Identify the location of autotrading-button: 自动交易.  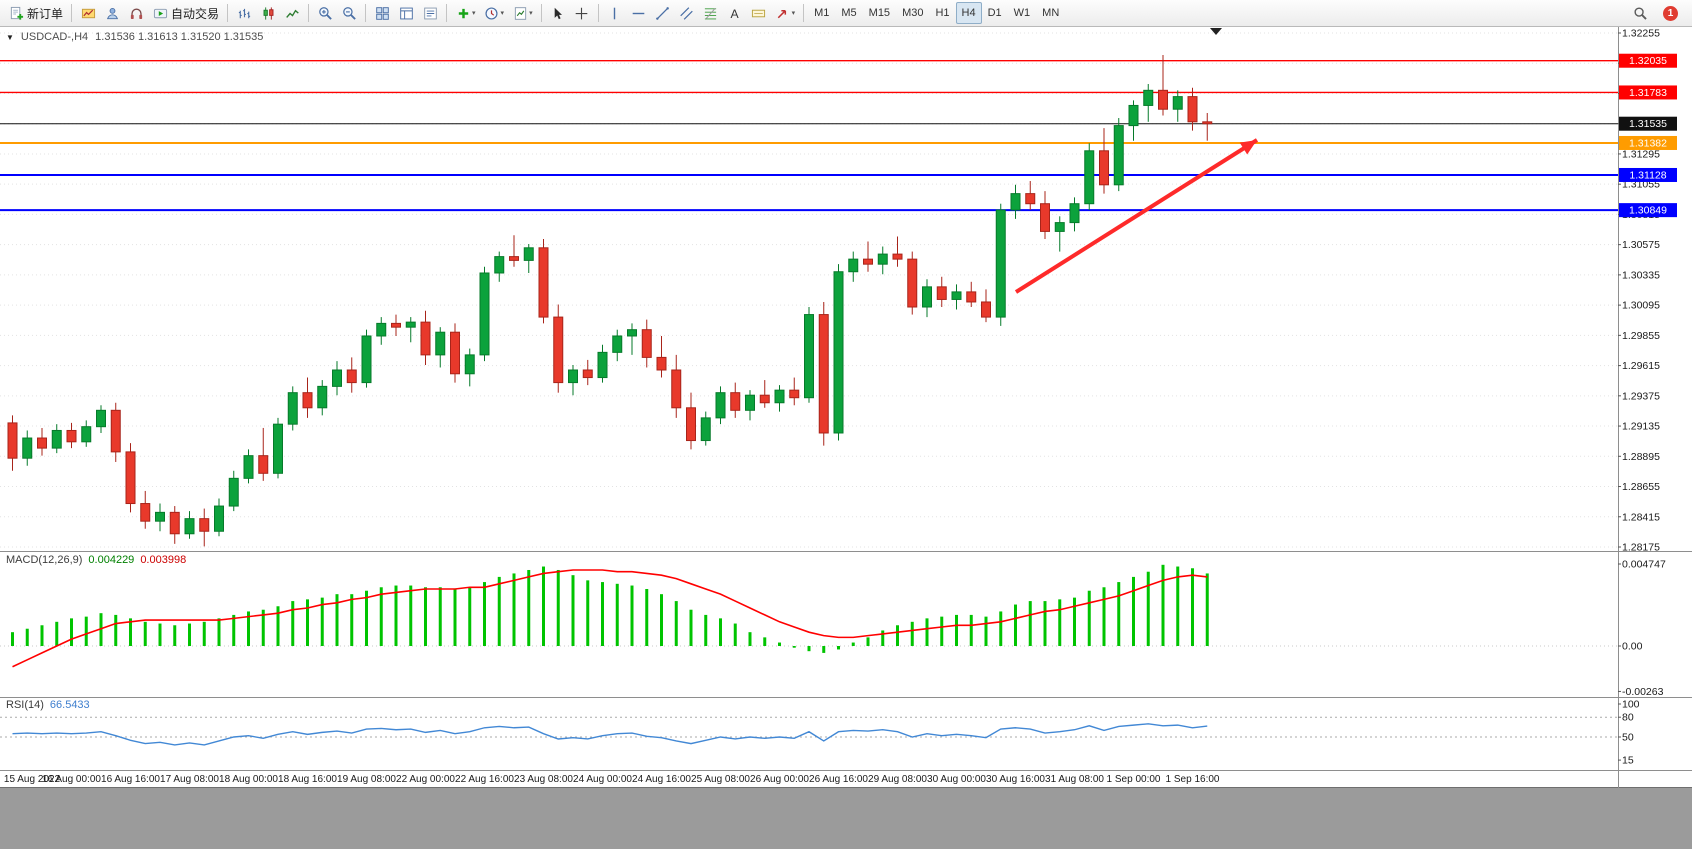
(185, 13).